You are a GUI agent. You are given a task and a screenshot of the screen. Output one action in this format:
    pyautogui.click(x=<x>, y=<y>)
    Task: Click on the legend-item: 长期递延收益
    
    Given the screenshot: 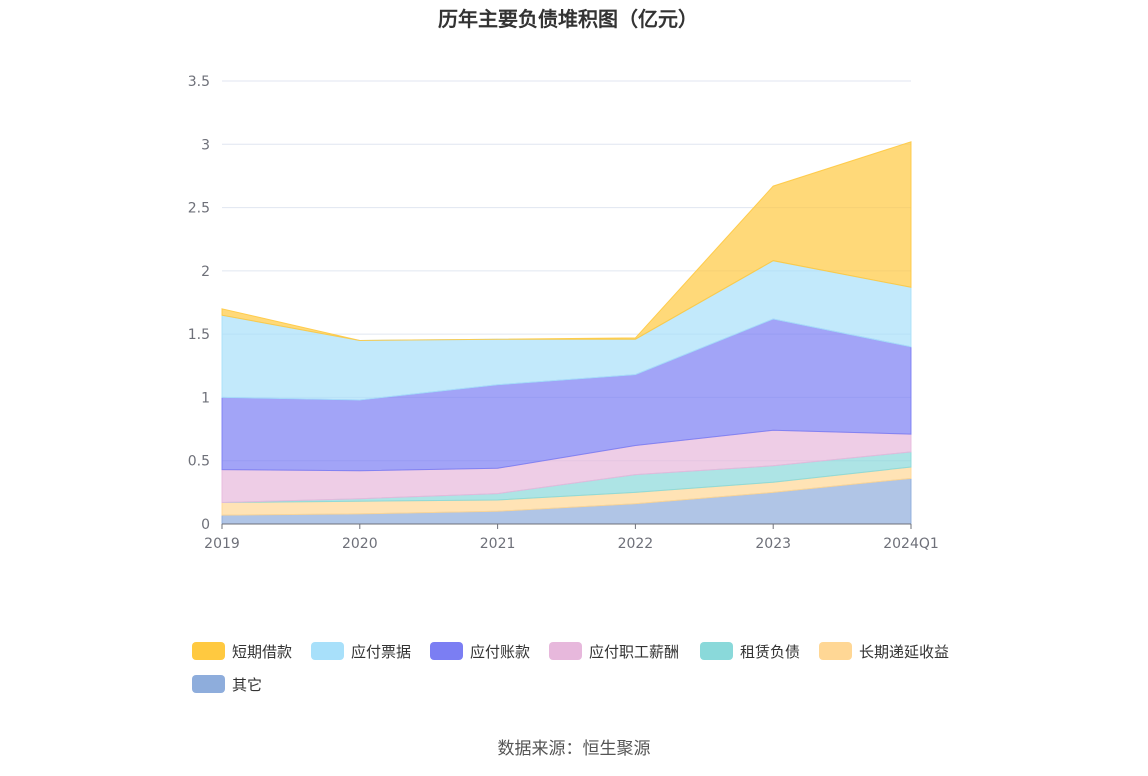 What is the action you would take?
    pyautogui.click(x=884, y=651)
    